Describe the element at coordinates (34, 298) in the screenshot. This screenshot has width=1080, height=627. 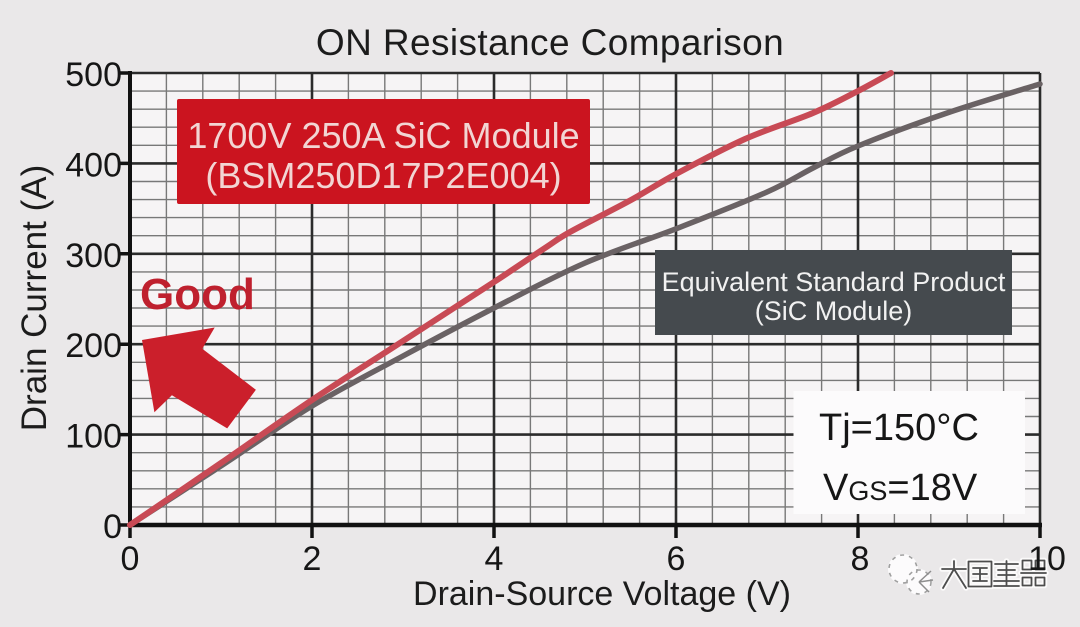
I see `svg-text: Drain Current (A)` at that location.